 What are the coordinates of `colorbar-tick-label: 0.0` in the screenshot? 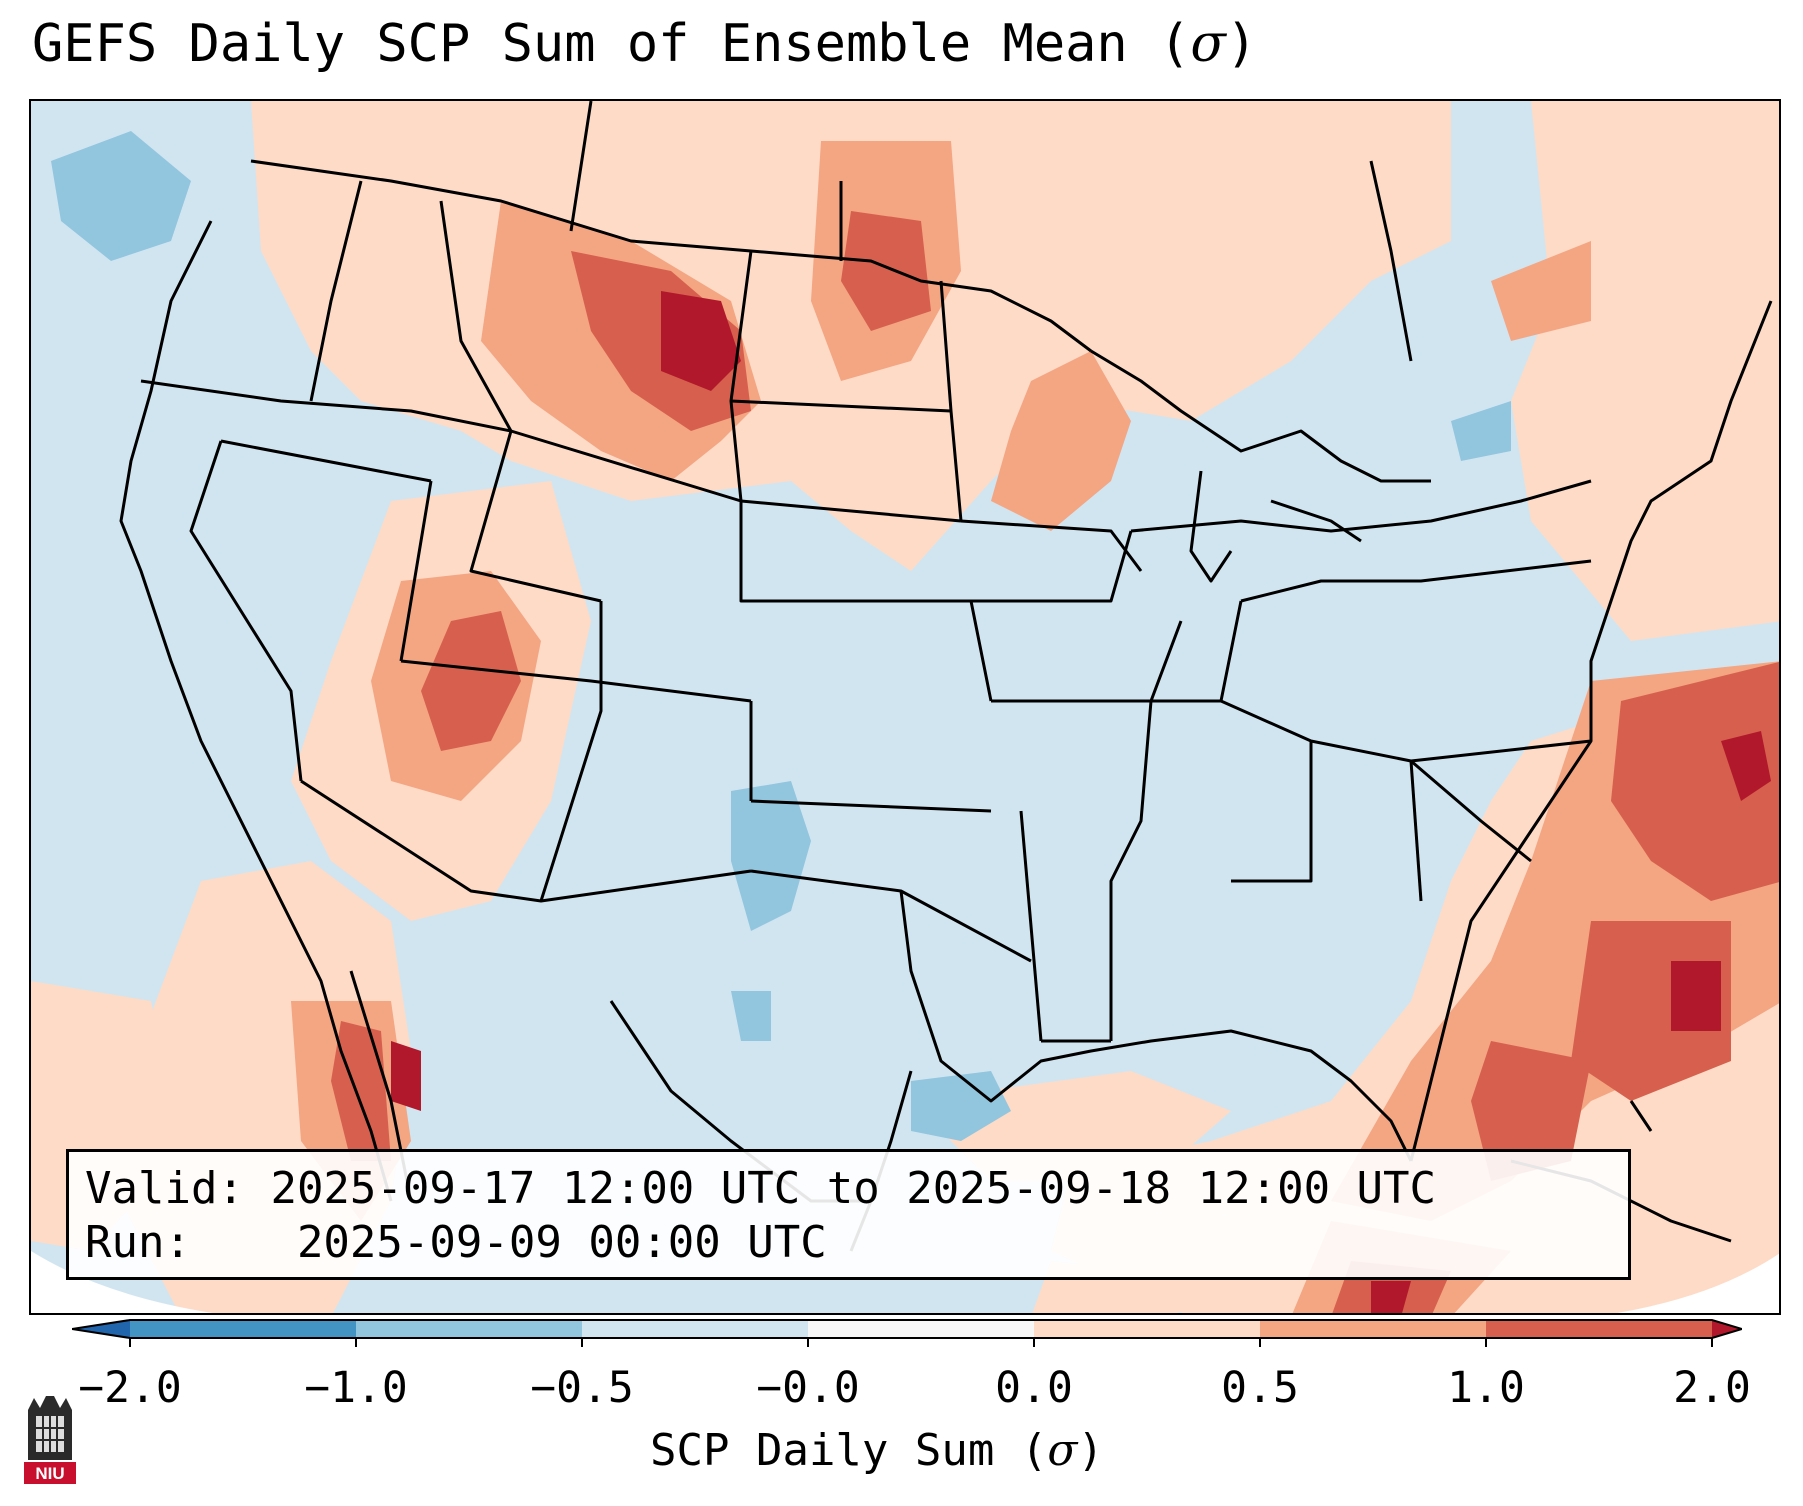 It's located at (1034, 1388).